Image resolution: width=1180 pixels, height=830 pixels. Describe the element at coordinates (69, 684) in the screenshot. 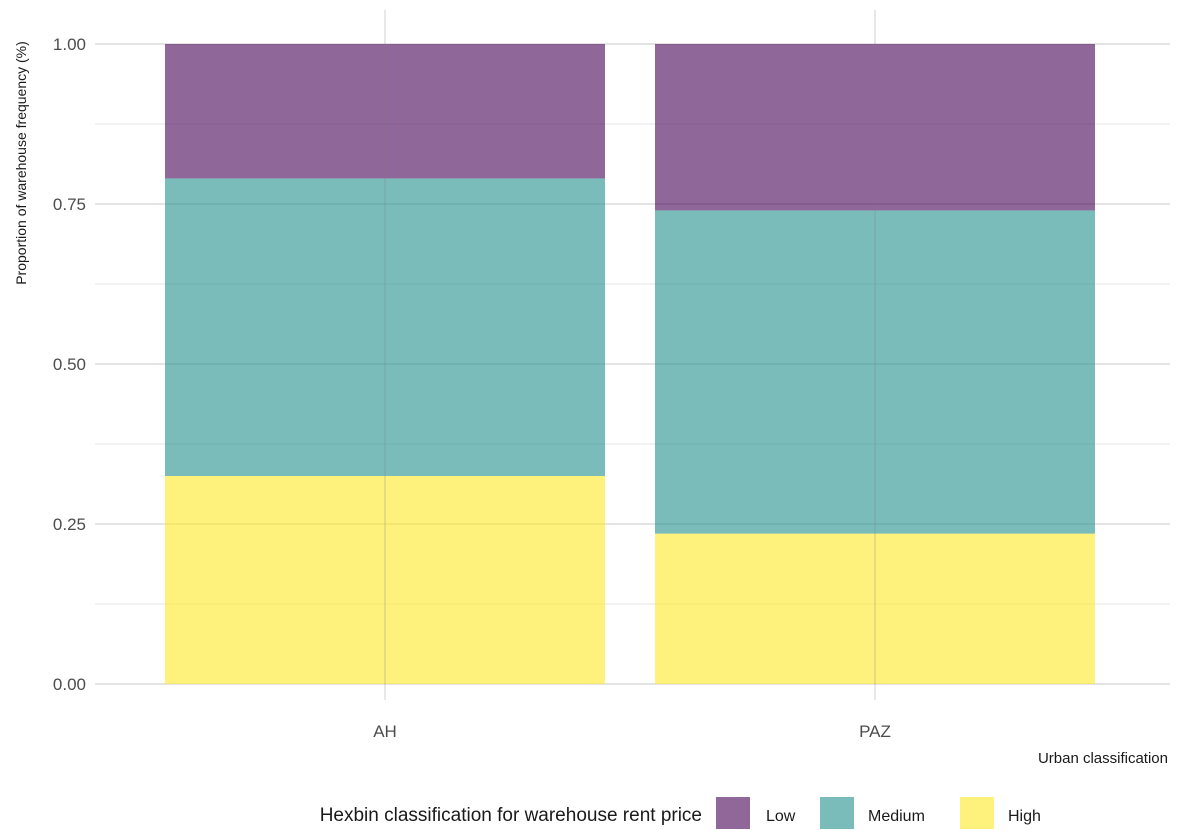

I see `y-tick-label: 0.00` at that location.